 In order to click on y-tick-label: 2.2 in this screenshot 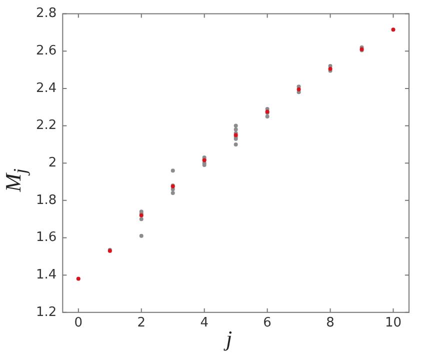, I will do `click(46, 126)`.